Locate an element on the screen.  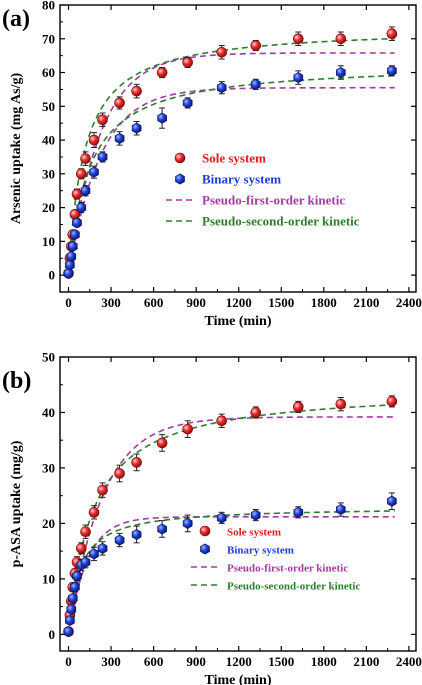
legend-label: Binary system is located at coordinates (260, 551).